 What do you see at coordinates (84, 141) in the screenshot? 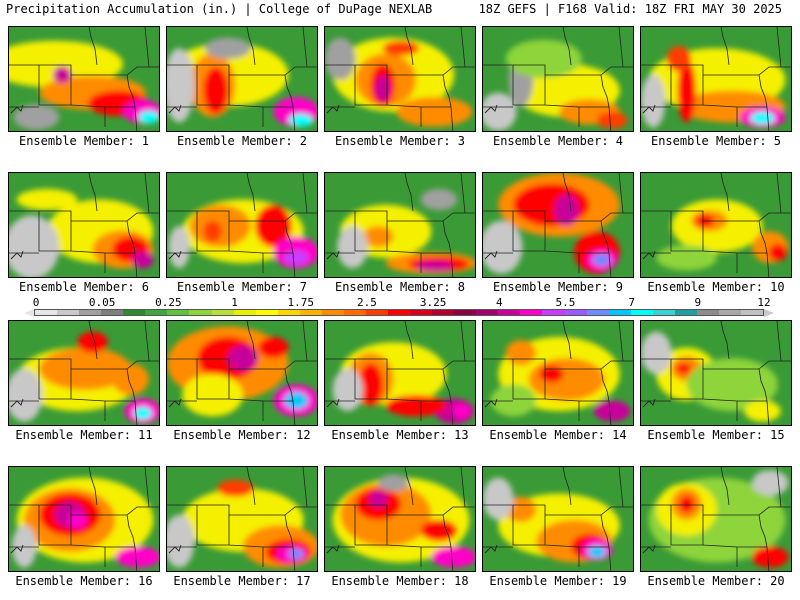
I see `member-label: Ensemble Member: 1` at bounding box center [84, 141].